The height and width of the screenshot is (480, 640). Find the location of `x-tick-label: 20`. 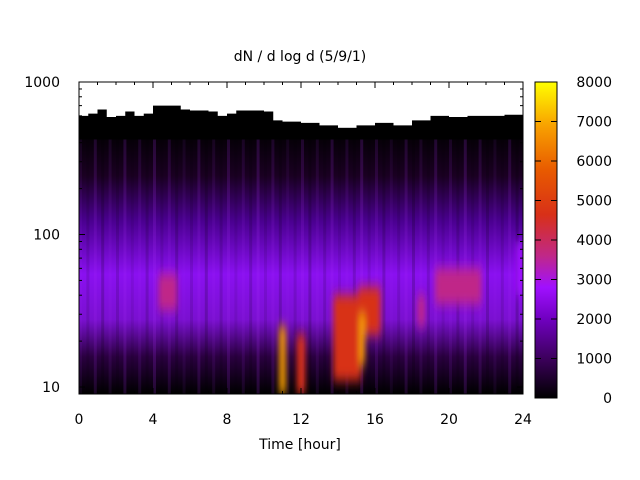

x-tick-label: 20 is located at coordinates (449, 420).